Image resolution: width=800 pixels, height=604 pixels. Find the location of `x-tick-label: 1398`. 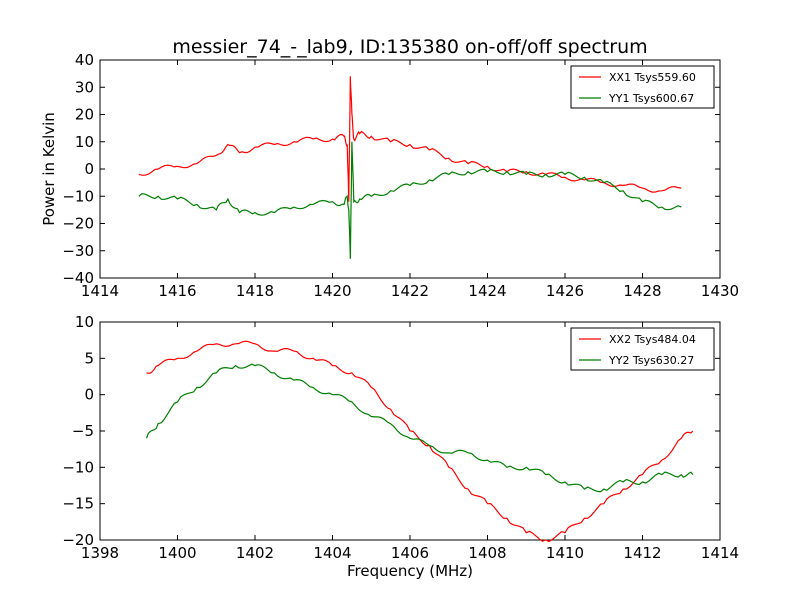

x-tick-label: 1398 is located at coordinates (100, 553).